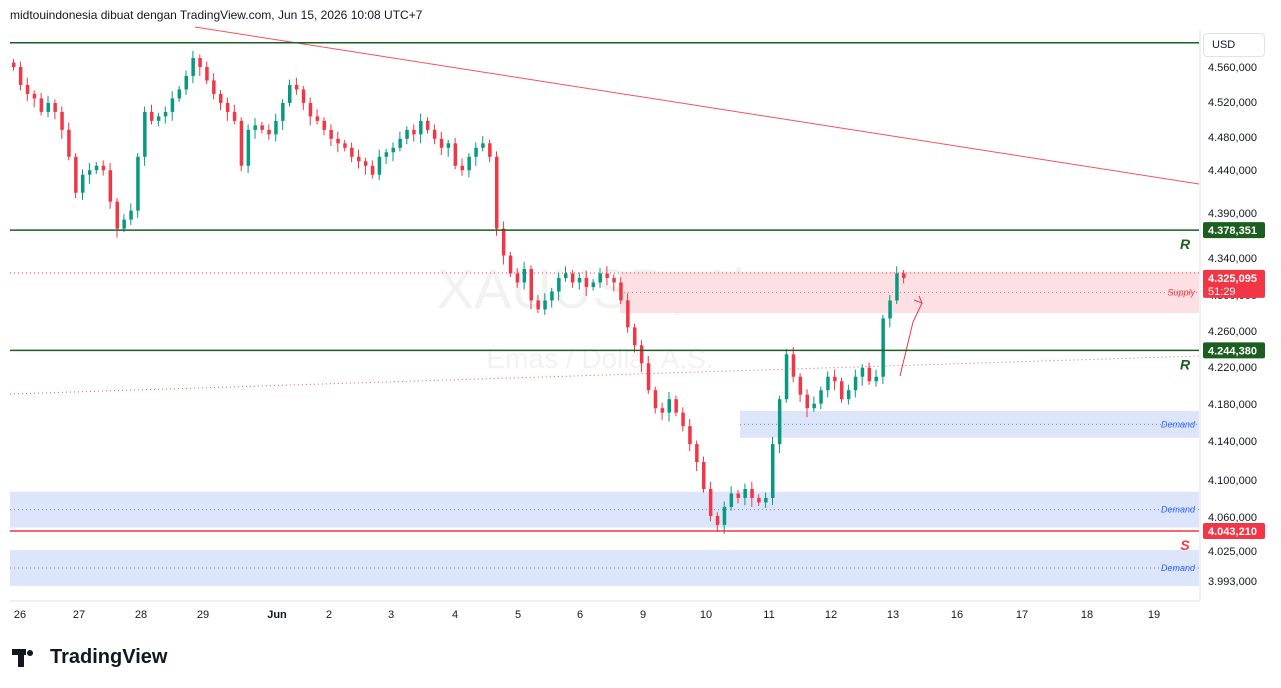 Image resolution: width=1281 pixels, height=688 pixels. What do you see at coordinates (1185, 364) in the screenshot?
I see `level-tag-r-2: R` at bounding box center [1185, 364].